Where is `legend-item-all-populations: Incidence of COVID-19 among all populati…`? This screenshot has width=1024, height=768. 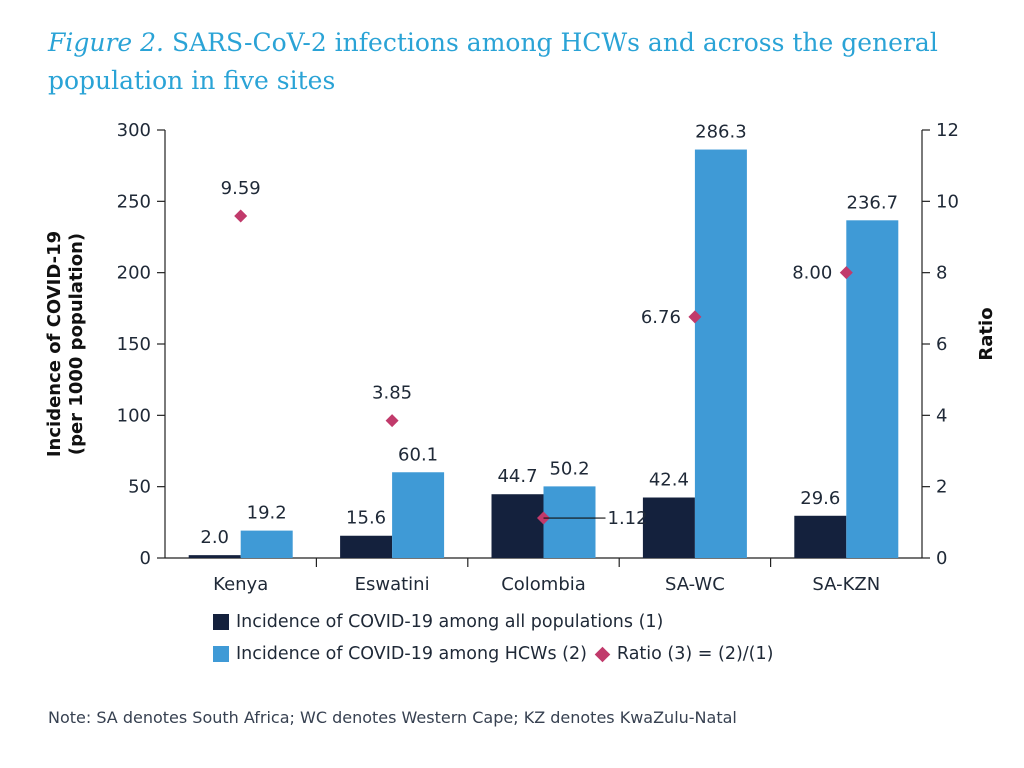
legend-item-all-populations: Incidence of COVID-19 among all populati… is located at coordinates (438, 622).